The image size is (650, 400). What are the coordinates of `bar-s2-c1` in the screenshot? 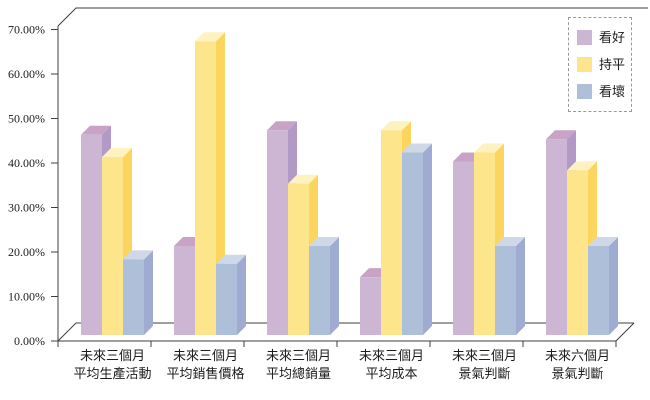 It's located at (226, 299).